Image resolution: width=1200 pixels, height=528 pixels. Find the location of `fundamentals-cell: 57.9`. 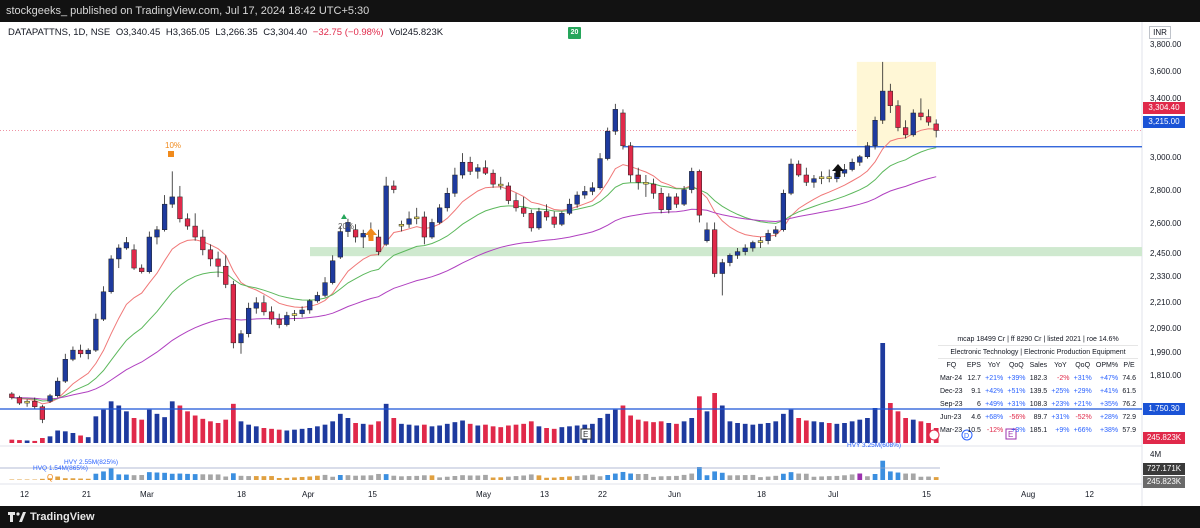

fundamentals-cell: 57.9 is located at coordinates (1129, 430).